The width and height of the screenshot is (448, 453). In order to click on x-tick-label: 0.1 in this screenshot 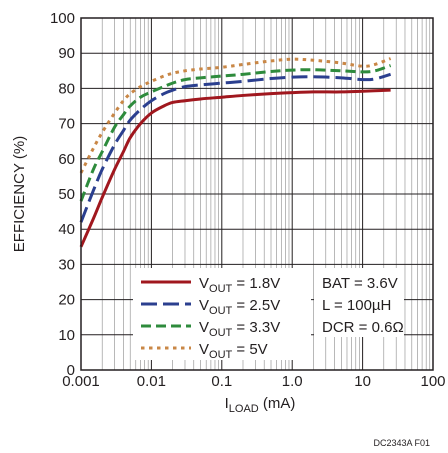, I will do `click(221, 381)`.